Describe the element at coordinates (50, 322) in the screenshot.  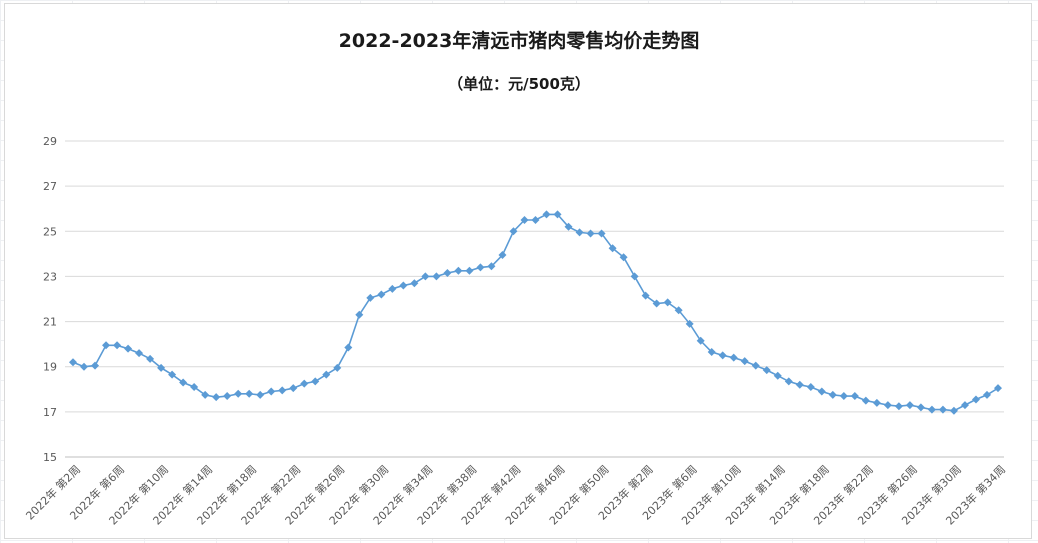
I see `y-tick-label: 21` at that location.